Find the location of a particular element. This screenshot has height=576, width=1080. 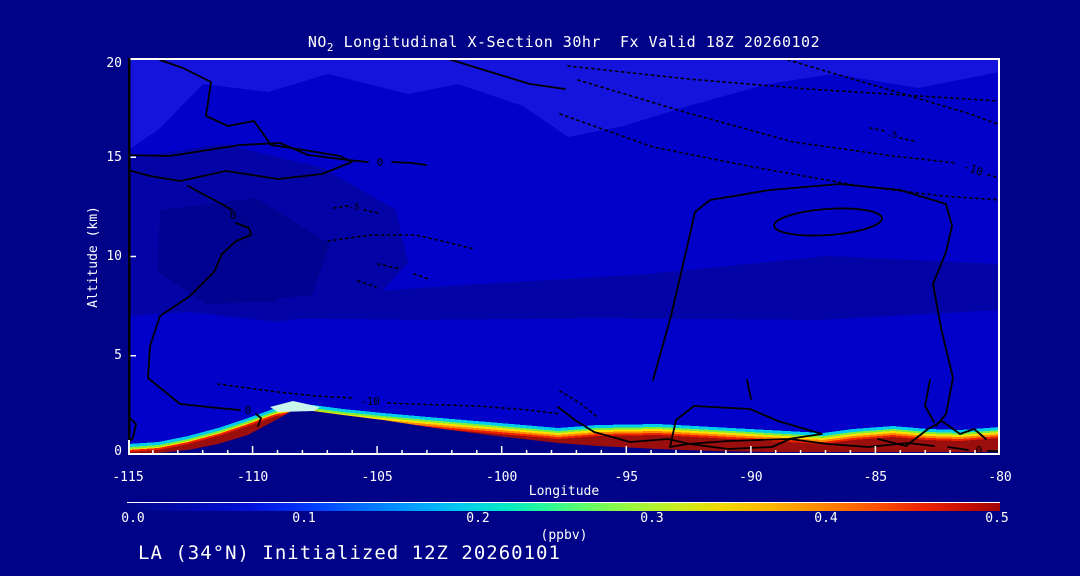

x-tick--110: -110 is located at coordinates (252, 477).